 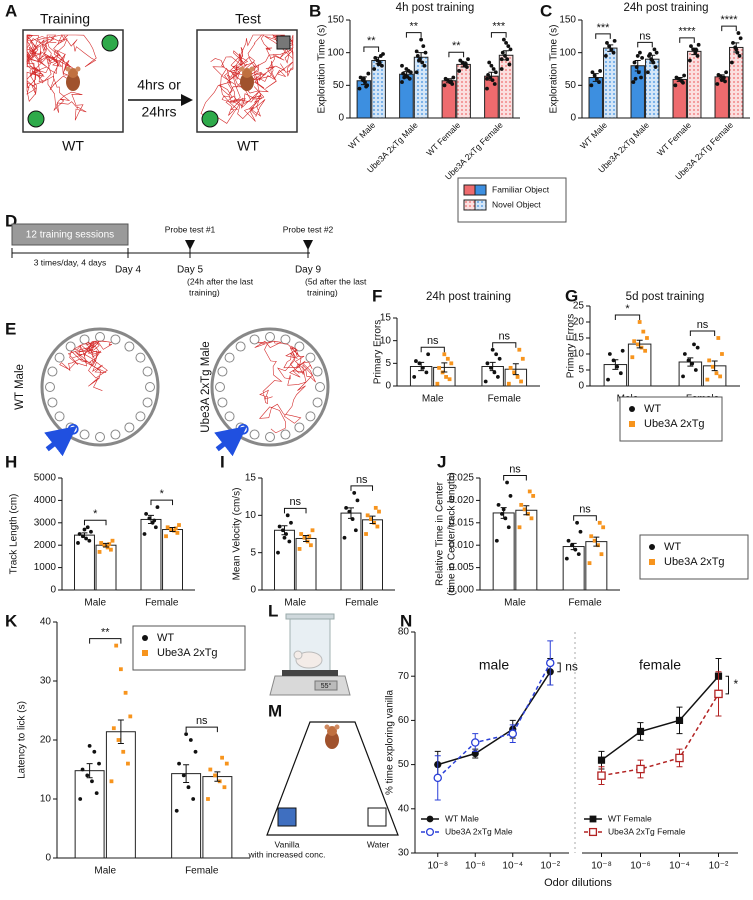 What do you see at coordinates (190, 245) in the screenshot?
I see `probe-marker` at bounding box center [190, 245].